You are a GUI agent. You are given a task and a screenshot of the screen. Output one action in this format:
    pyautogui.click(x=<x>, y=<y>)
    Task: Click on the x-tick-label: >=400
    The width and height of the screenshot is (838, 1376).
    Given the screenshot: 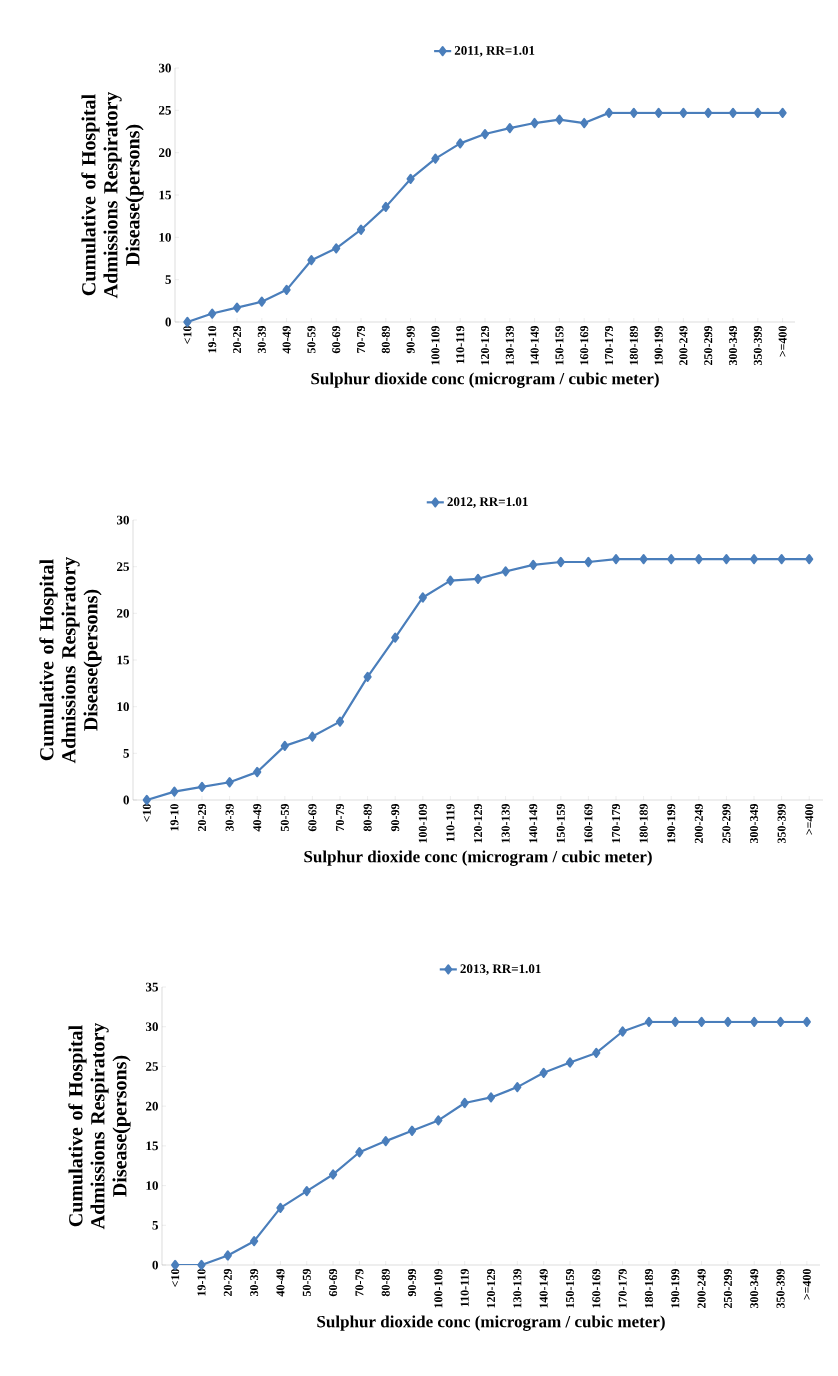 What is the action you would take?
    pyautogui.click(x=809, y=819)
    